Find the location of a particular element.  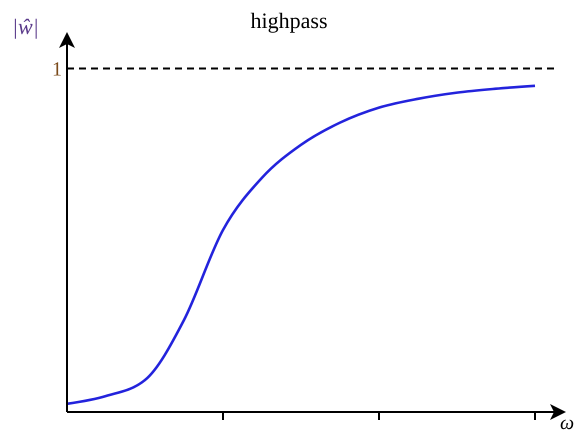

chart-title: highpass is located at coordinates (289, 20).